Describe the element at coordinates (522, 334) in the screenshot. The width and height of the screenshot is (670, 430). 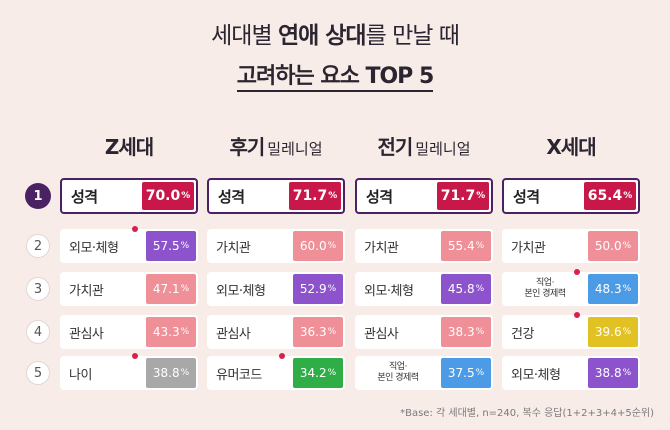
I see `factor-label: 건강` at that location.